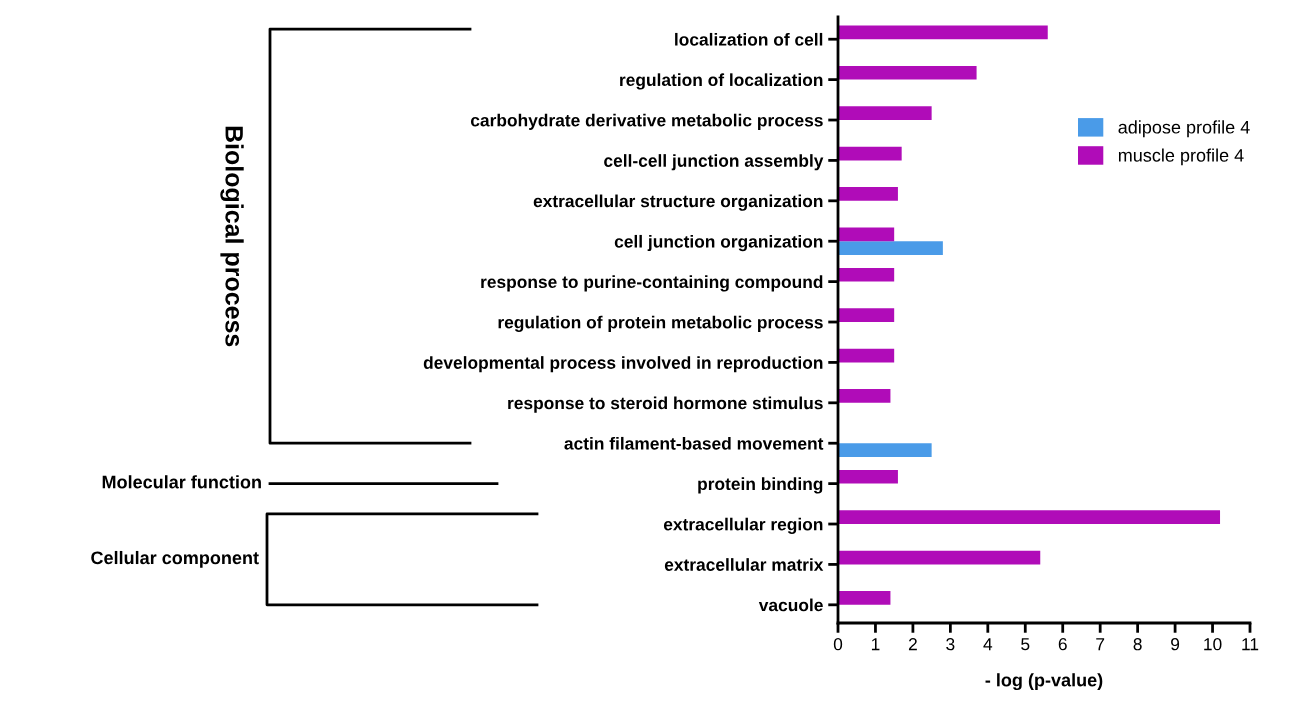 This screenshot has width=1297, height=715. What do you see at coordinates (718, 243) in the screenshot?
I see `y-tick-label: cell junction organization` at bounding box center [718, 243].